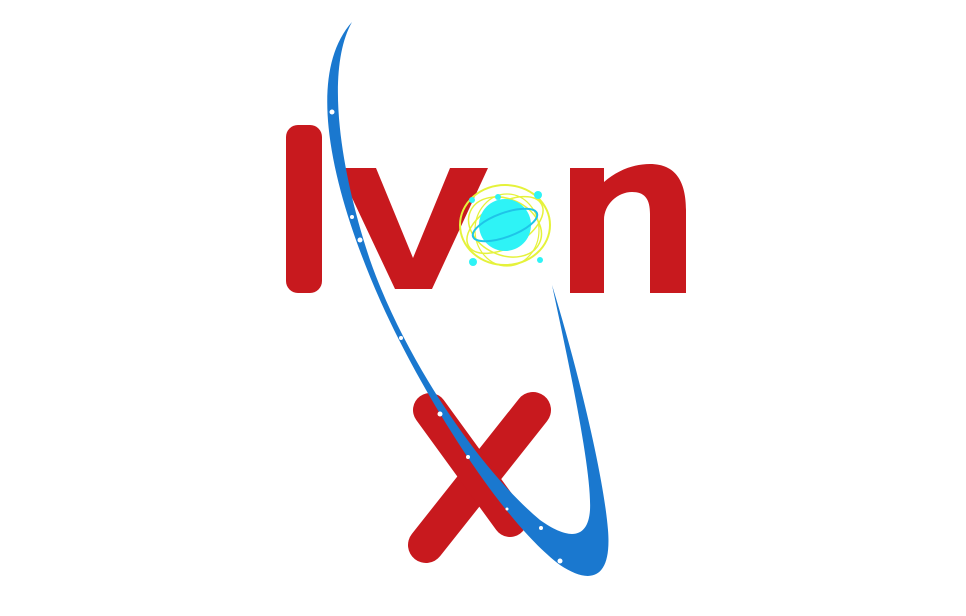 The image size is (966, 616). What do you see at coordinates (413, 228) in the screenshot?
I see `letter-v` at bounding box center [413, 228].